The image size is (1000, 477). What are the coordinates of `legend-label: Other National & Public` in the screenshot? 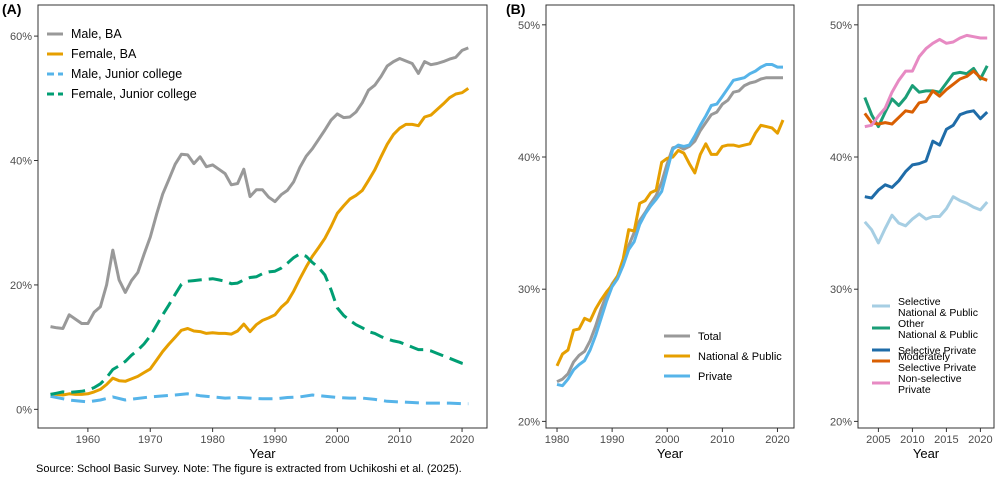 It's located at (938, 329).